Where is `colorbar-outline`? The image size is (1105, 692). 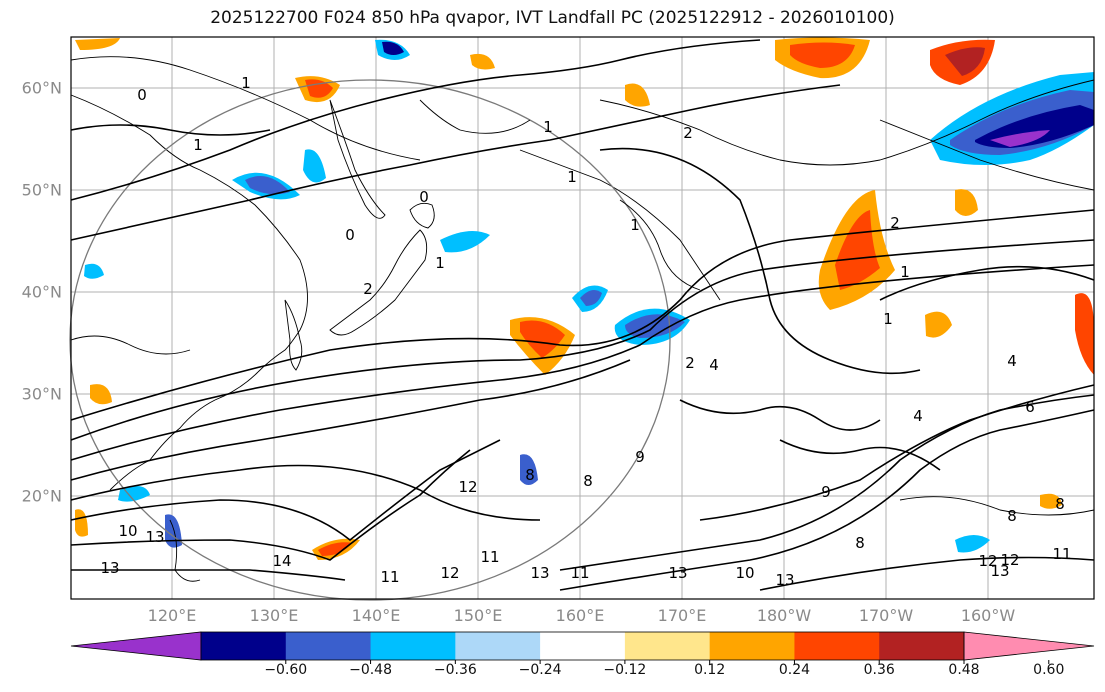 colorbar-outline is located at coordinates (582, 646).